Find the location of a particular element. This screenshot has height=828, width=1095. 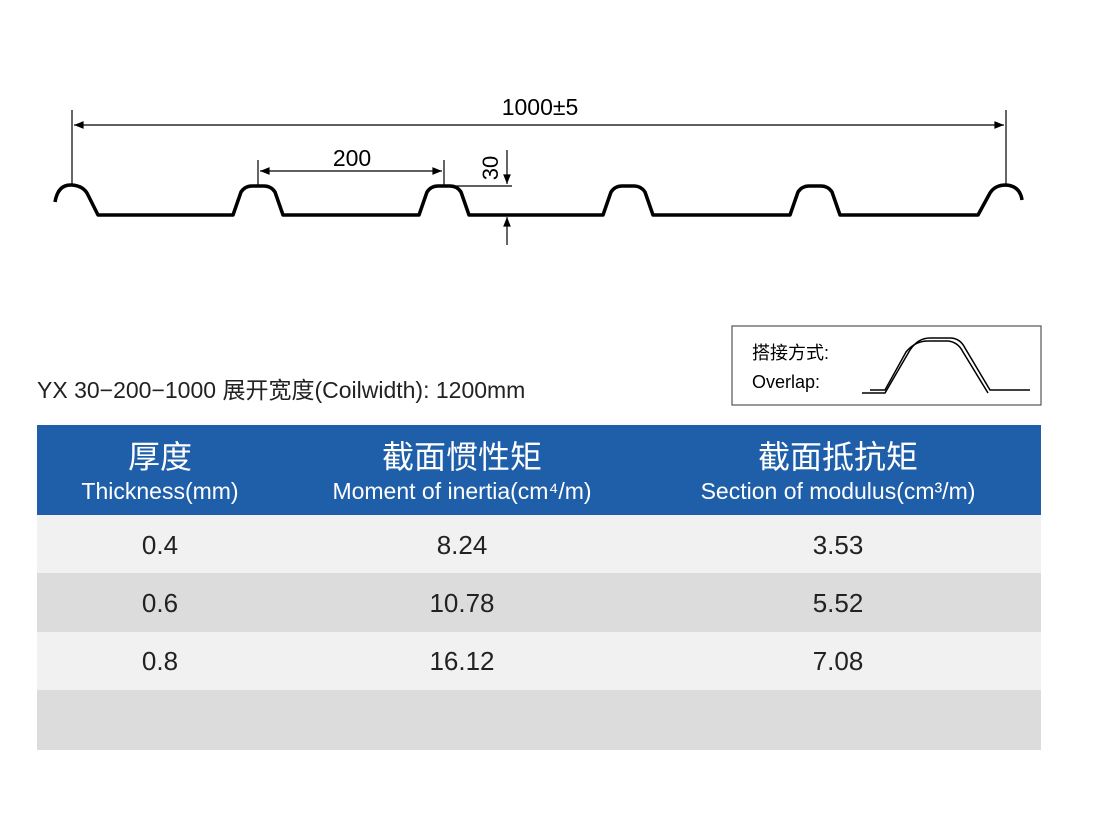

width-dimension: 1000±5 is located at coordinates (540, 107).